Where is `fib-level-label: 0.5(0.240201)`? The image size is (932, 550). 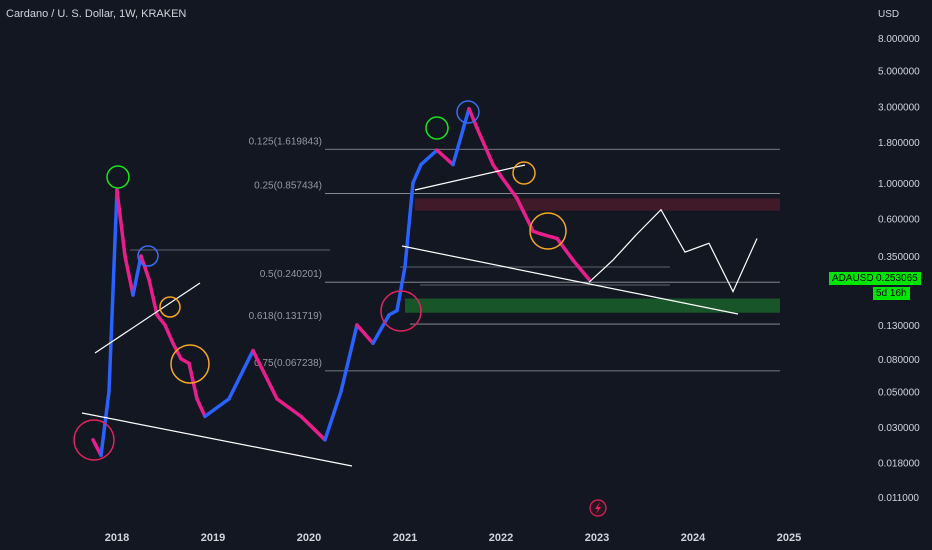
fib-level-label: 0.5(0.240201) is located at coordinates (291, 274).